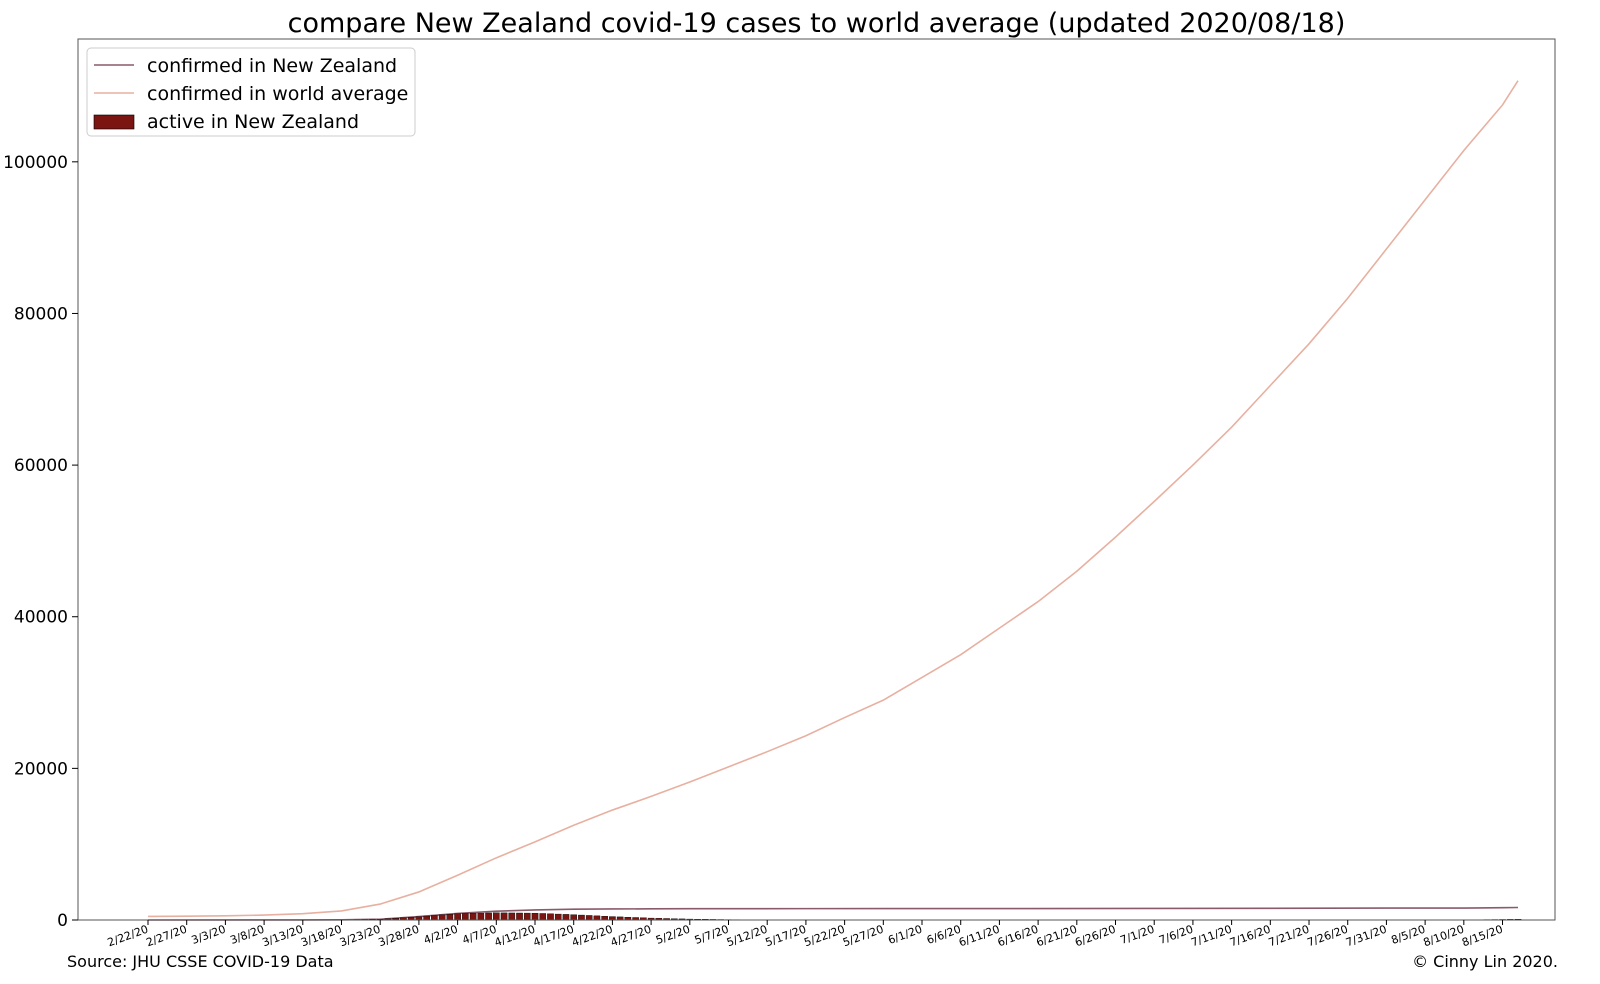 Image resolution: width=1600 pixels, height=984 pixels. What do you see at coordinates (944, 935) in the screenshot?
I see `x-tick-label: 6/6/20` at bounding box center [944, 935].